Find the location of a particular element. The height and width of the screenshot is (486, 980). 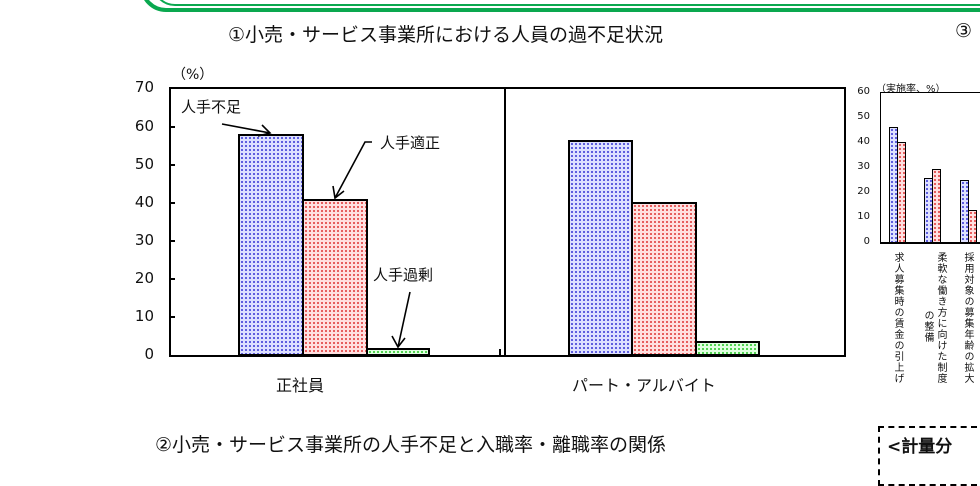

y-tick: 70 is located at coordinates (144, 87).